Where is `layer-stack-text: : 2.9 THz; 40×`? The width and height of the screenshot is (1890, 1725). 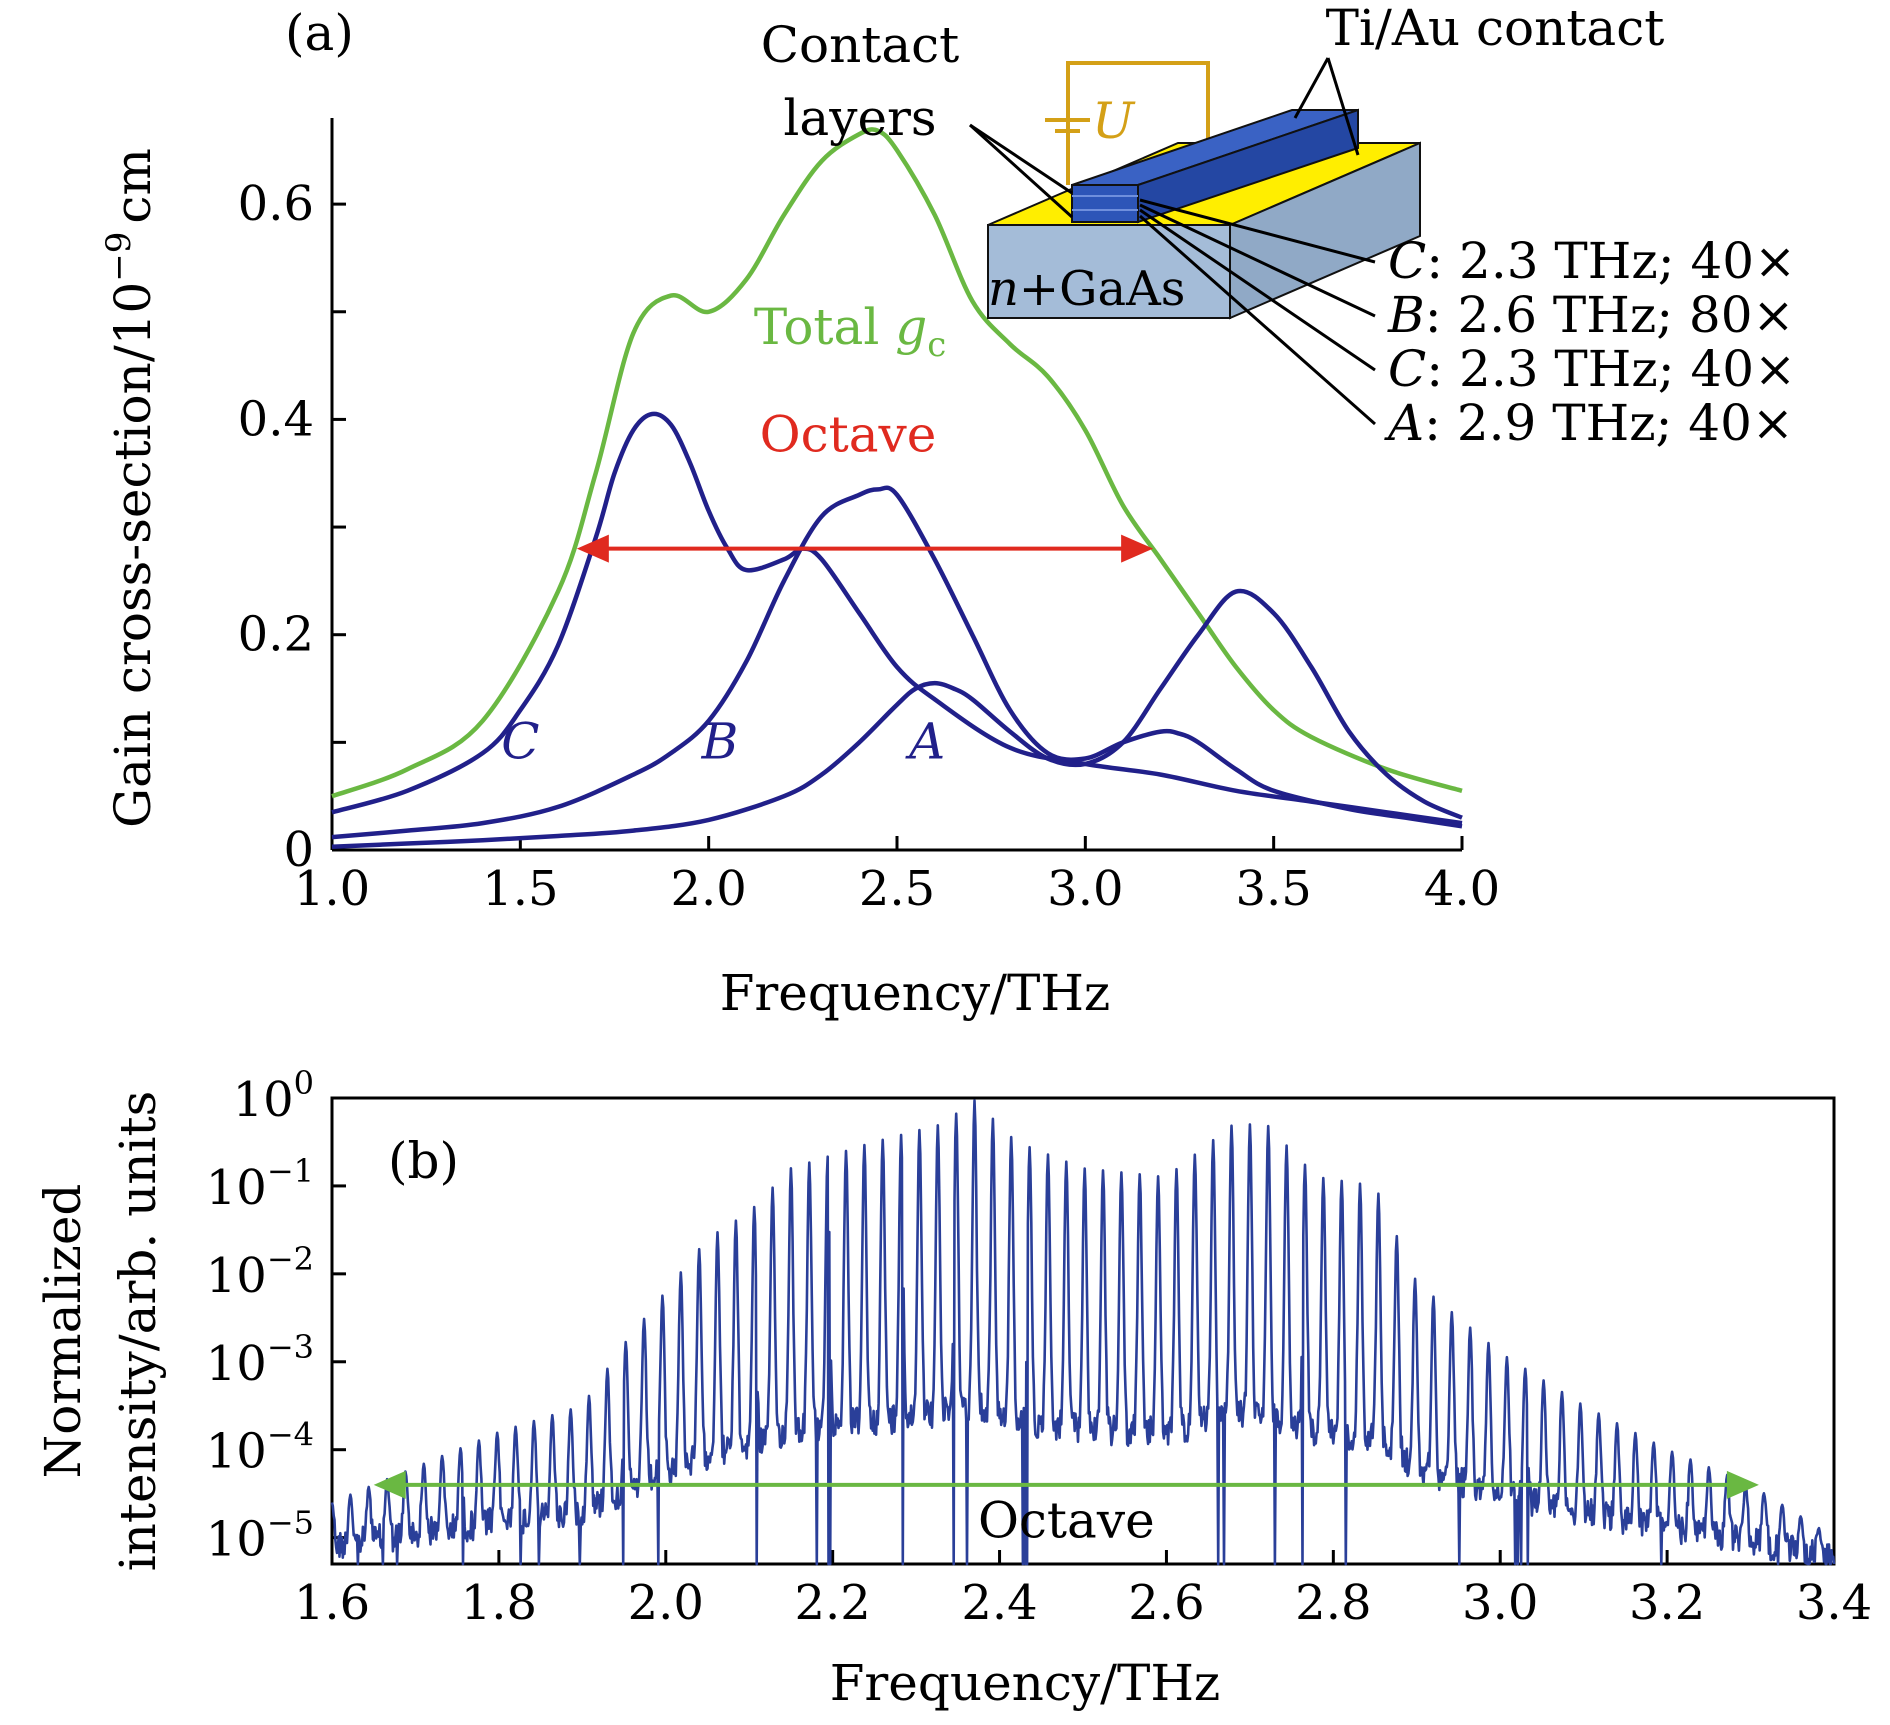
layer-stack-text: : 2.9 THz; 40× is located at coordinates (1609, 423).